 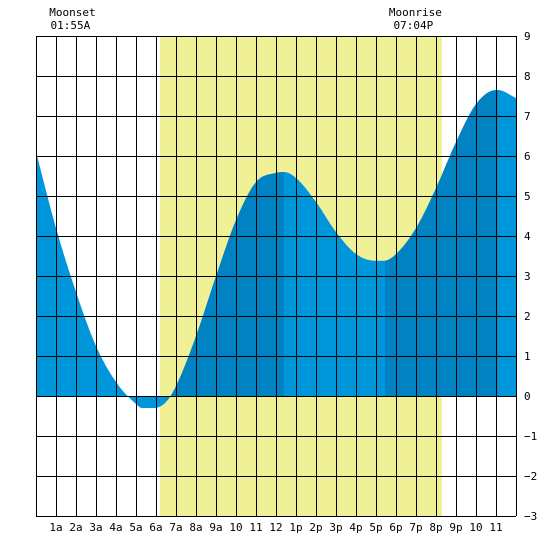 What do you see at coordinates (335, 527) in the screenshot?
I see `x-tick-label: 3p` at bounding box center [335, 527].